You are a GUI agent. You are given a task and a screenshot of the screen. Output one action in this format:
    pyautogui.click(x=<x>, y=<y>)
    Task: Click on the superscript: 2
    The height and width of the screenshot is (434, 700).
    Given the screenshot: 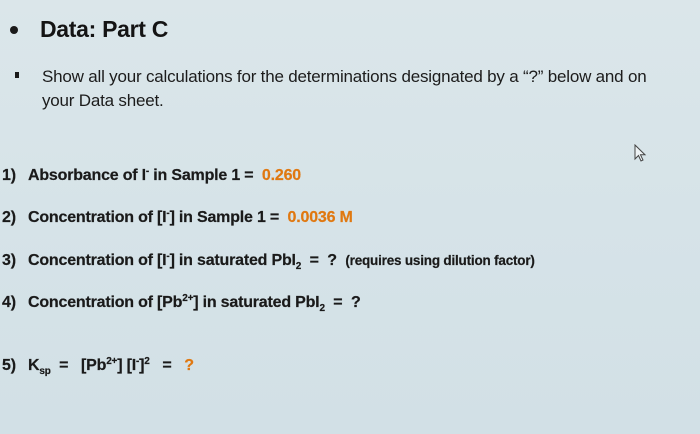 What is the action you would take?
    pyautogui.click(x=147, y=361)
    